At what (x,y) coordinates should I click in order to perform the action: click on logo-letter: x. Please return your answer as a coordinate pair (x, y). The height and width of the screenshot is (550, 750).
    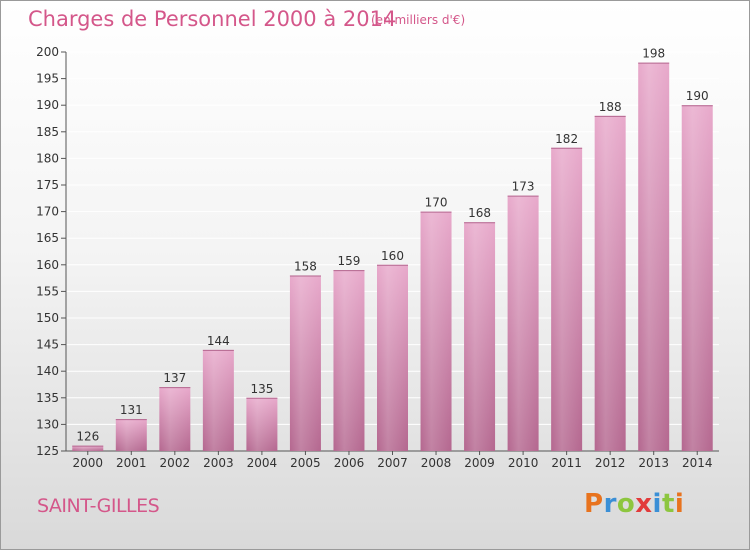
    Looking at the image, I should click on (644, 504).